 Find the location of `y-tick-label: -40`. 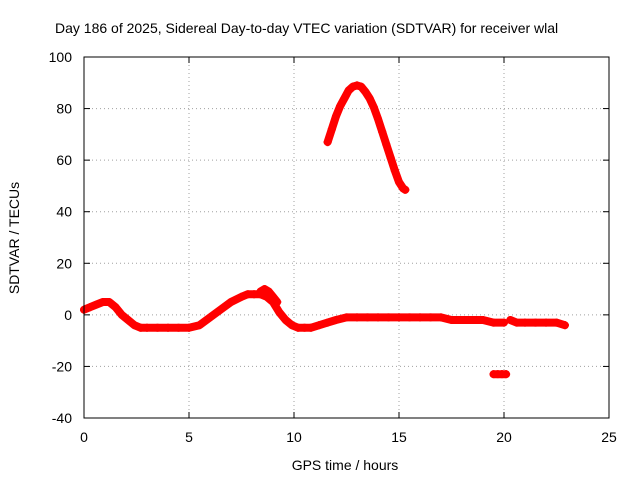

y-tick-label: -40 is located at coordinates (62, 418).